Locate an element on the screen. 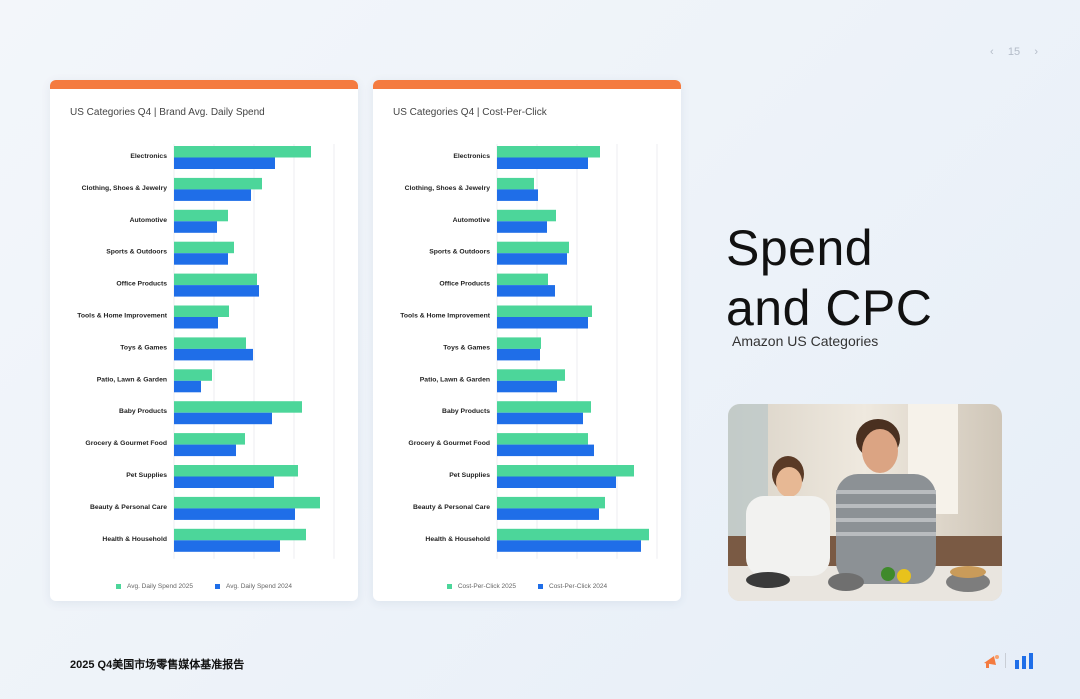 The height and width of the screenshot is (699, 1080). legend-item-2024: Cost-Per-Click 2024 is located at coordinates (572, 586).